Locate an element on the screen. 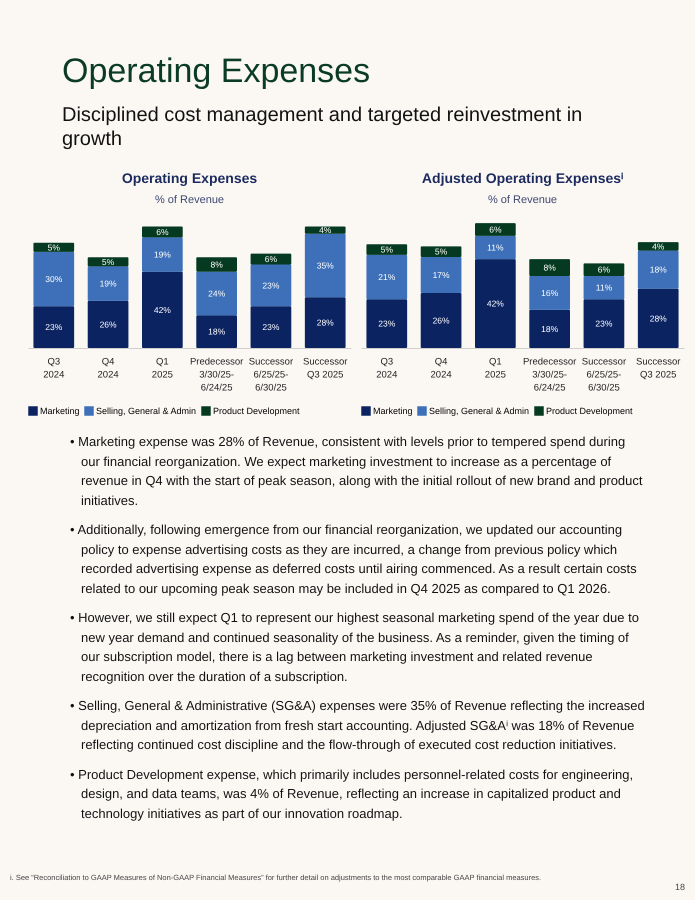  text: 18 is located at coordinates (679, 887).